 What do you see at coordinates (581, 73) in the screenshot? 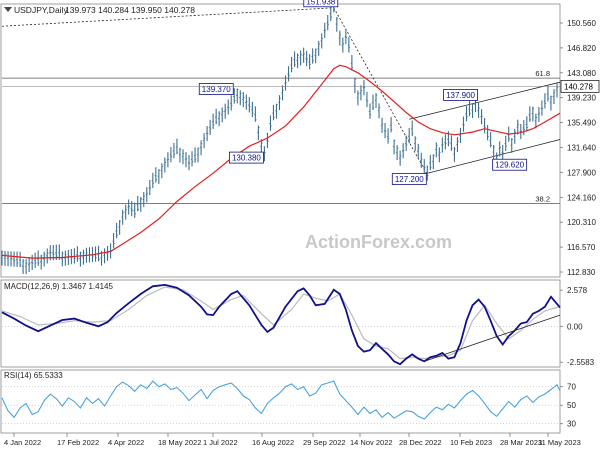
I see `y-tick-label: 143.080` at bounding box center [581, 73].